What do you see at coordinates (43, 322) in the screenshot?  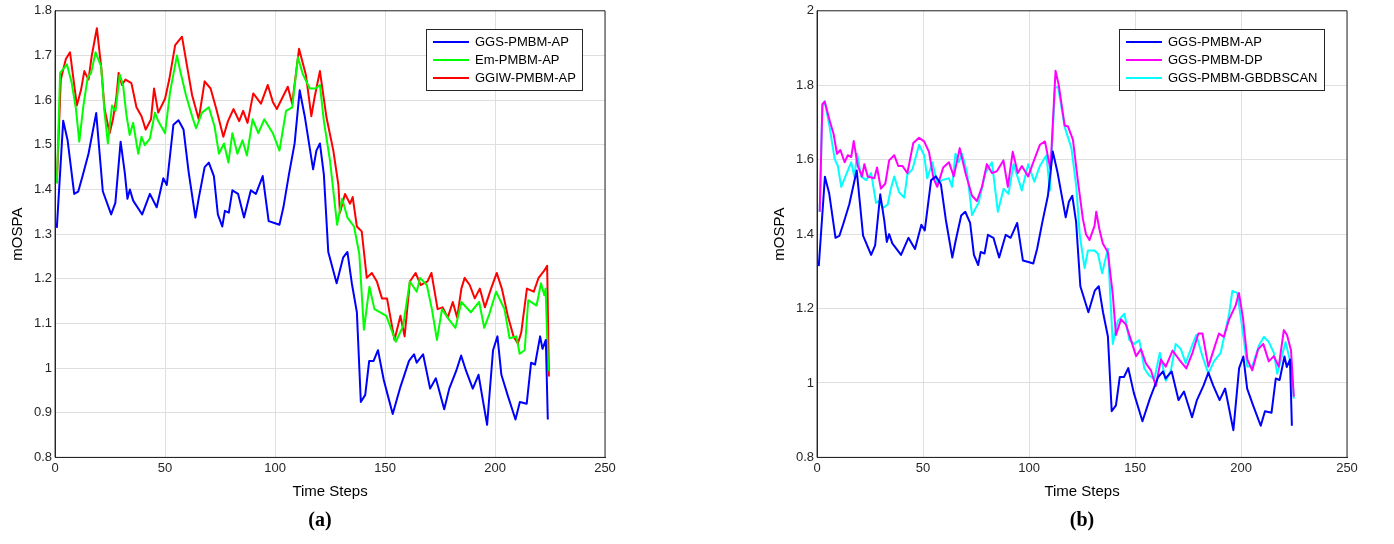 I see `y-tick-label: 1.1` at bounding box center [43, 322].